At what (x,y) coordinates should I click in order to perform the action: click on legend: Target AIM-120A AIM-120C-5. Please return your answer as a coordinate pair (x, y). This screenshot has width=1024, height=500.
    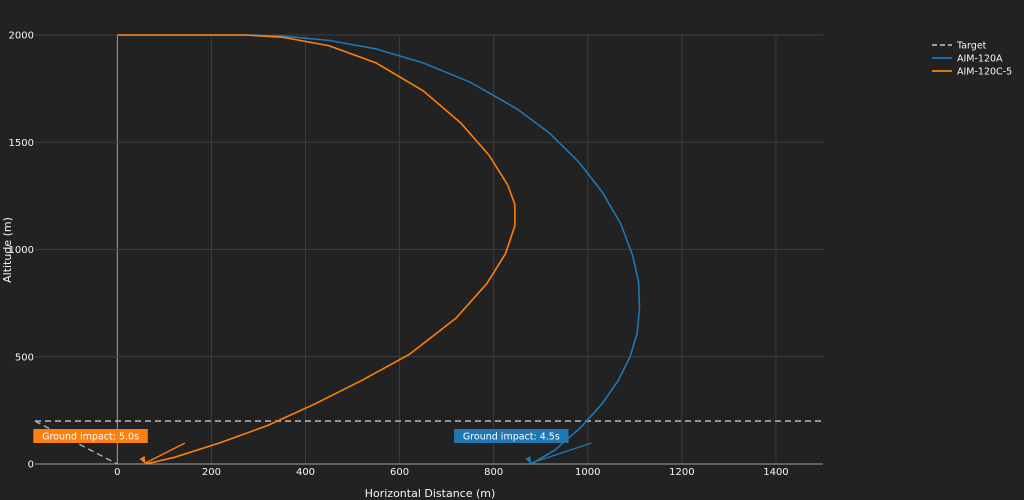
    Looking at the image, I should click on (972, 59).